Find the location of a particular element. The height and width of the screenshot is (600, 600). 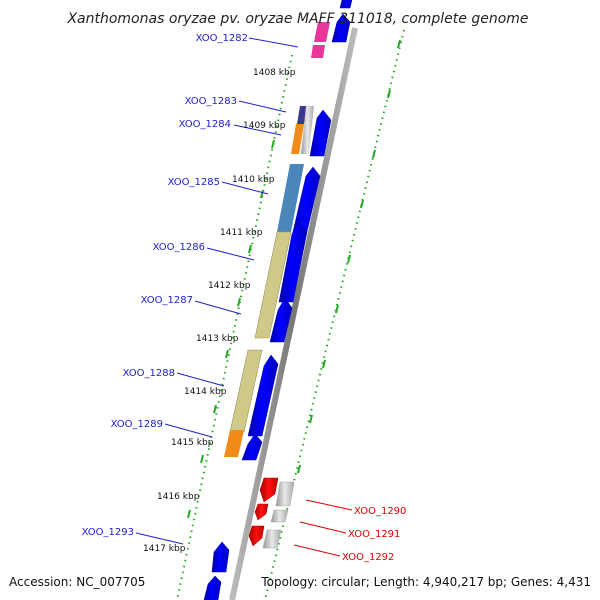

minus-strand-blocks is located at coordinates (278, 515).